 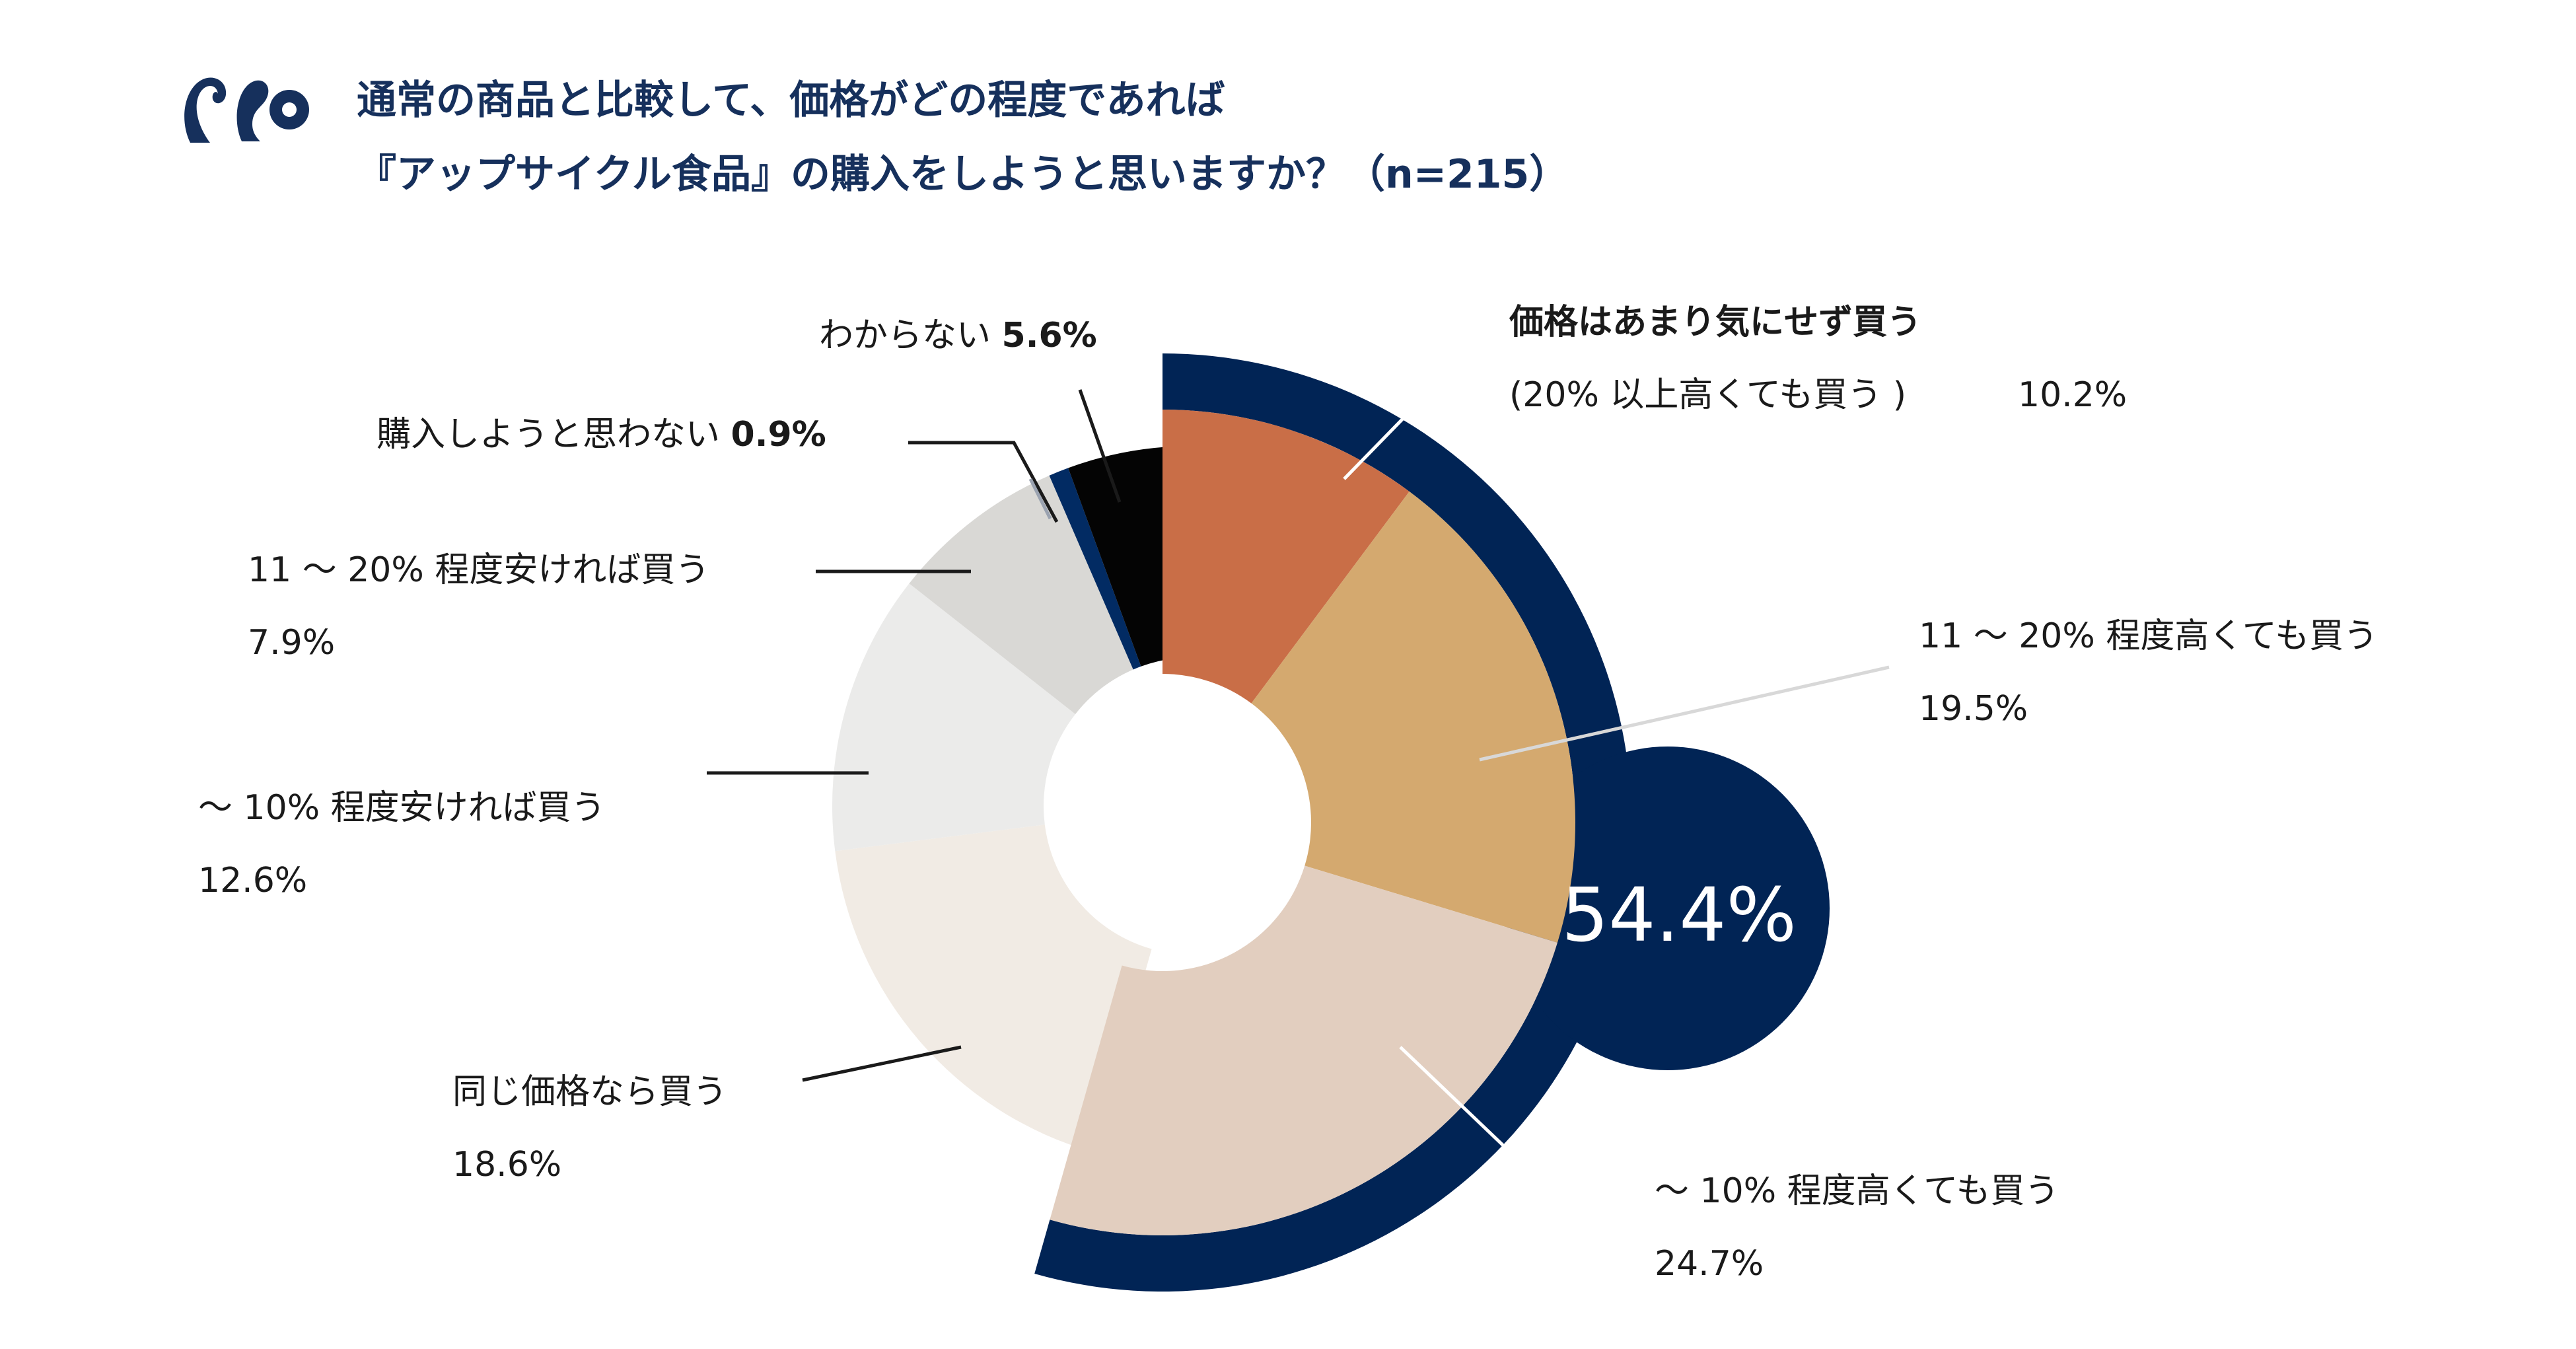 I want to click on slice-label-8: わからない 5.6%, so click(x=958, y=335).